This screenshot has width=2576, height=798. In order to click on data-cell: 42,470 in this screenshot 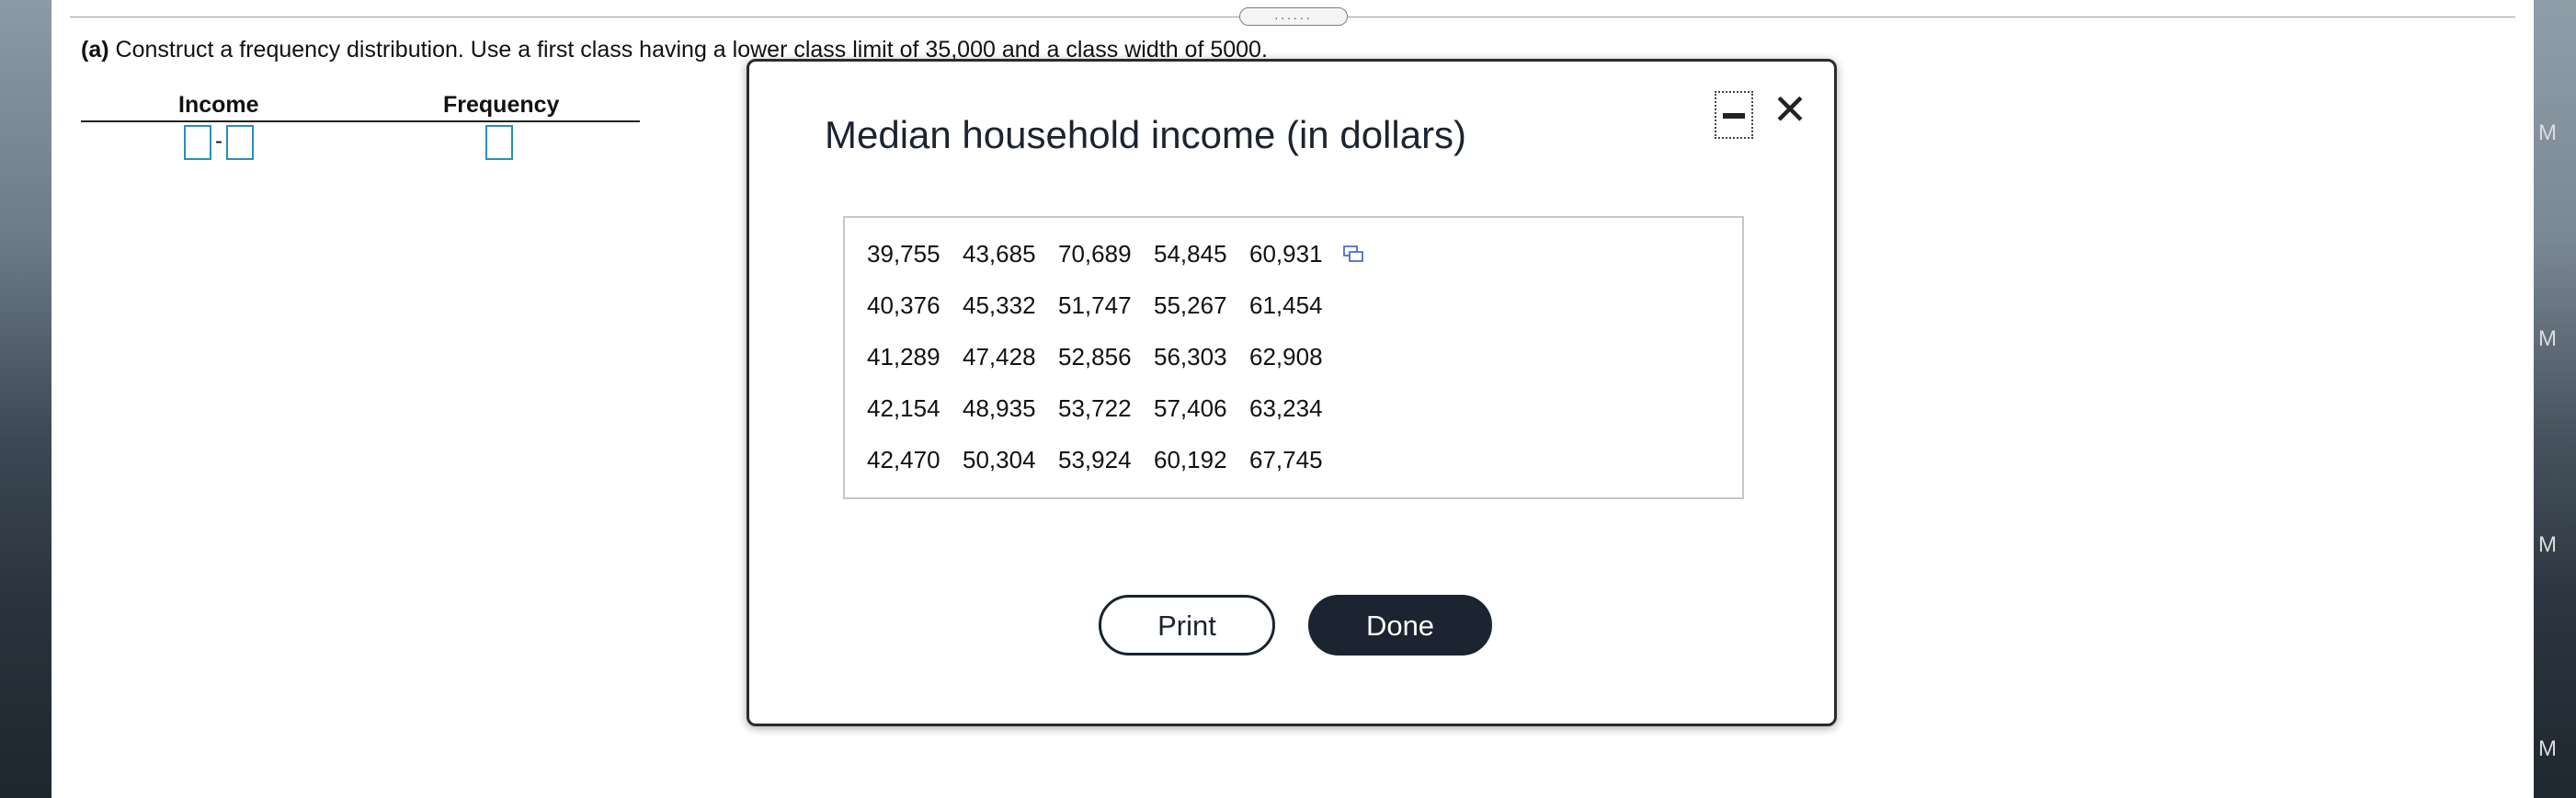, I will do `click(903, 459)`.